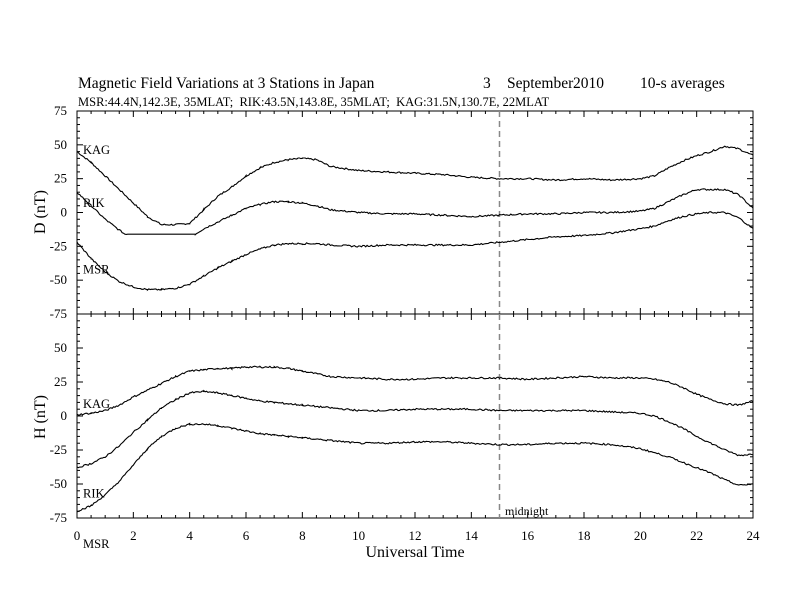 This screenshot has height=612, width=792. Describe the element at coordinates (528, 535) in the screenshot. I see `x-tick-label: 16` at that location.